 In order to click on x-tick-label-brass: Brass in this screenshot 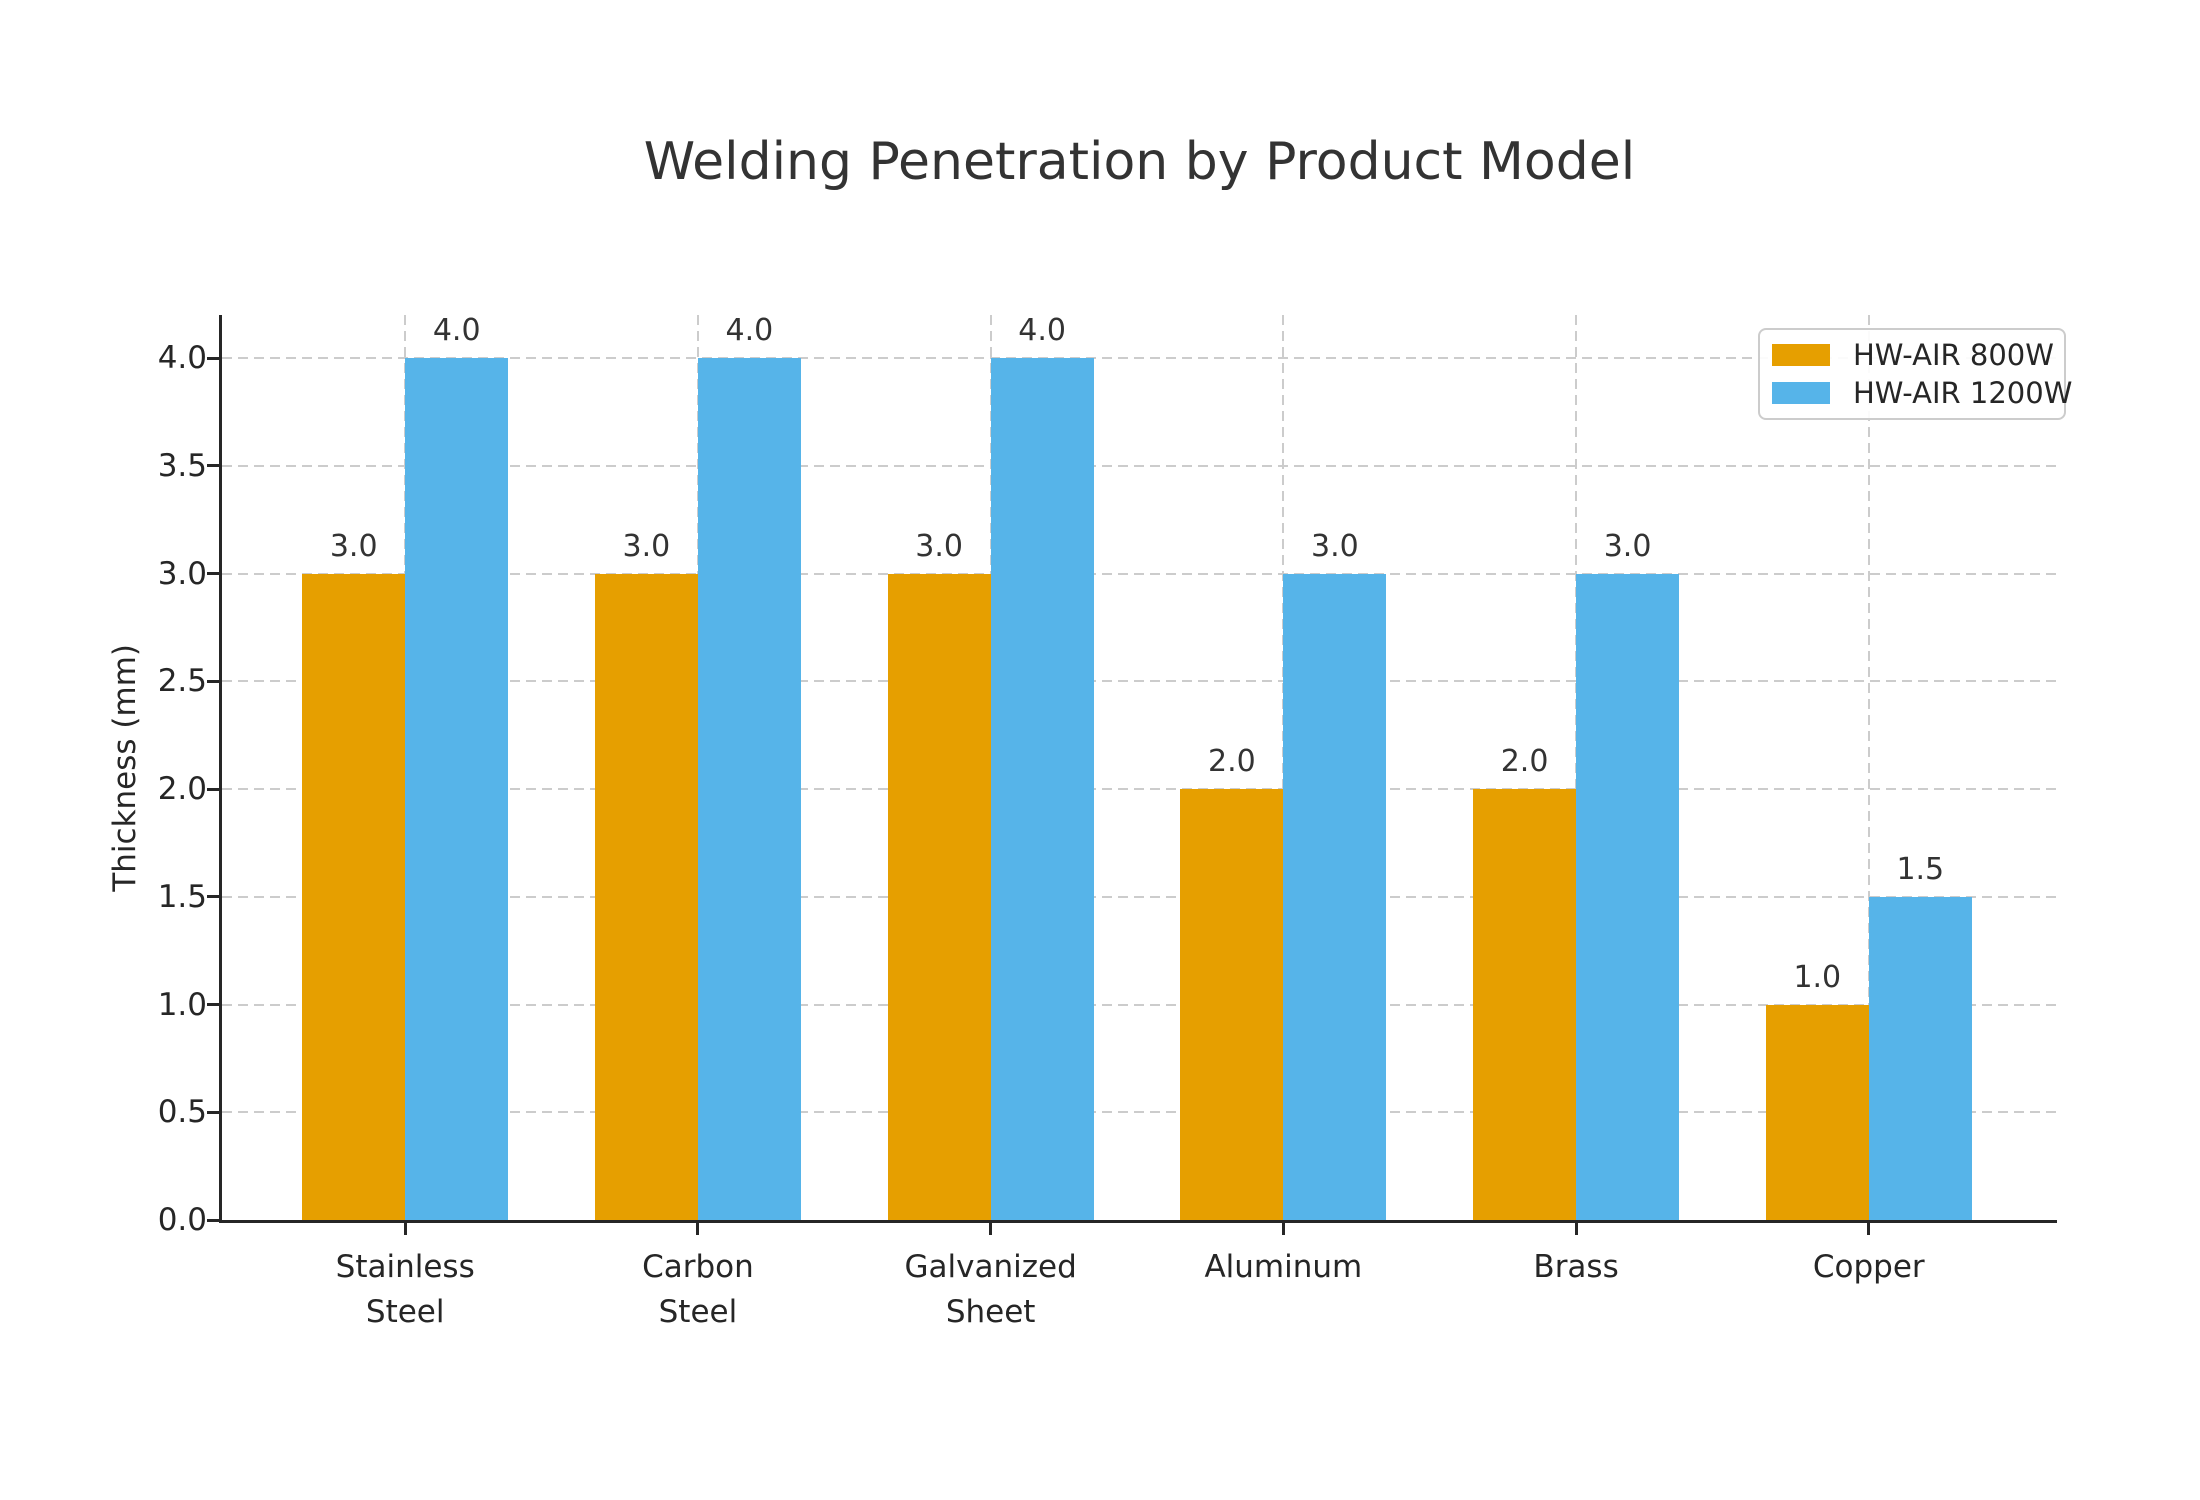, I will do `click(1576, 1267)`.